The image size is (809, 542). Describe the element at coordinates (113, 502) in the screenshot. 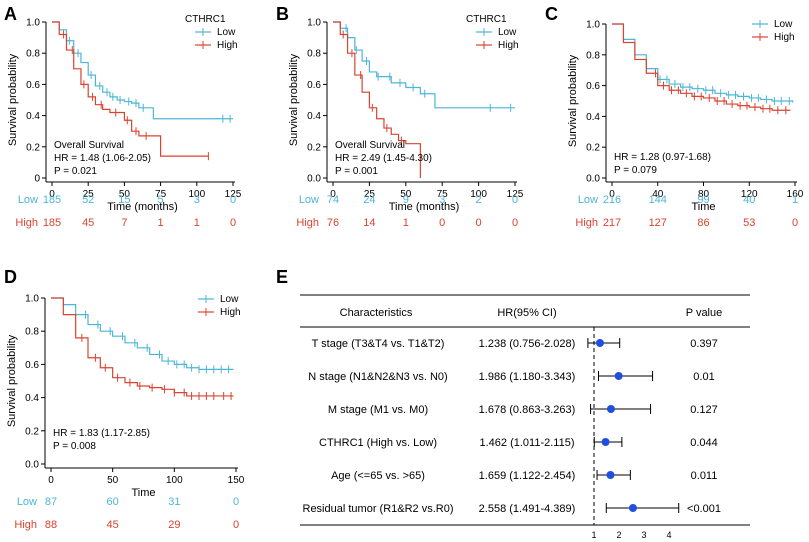

I see `risk-value-low-d: 60` at that location.